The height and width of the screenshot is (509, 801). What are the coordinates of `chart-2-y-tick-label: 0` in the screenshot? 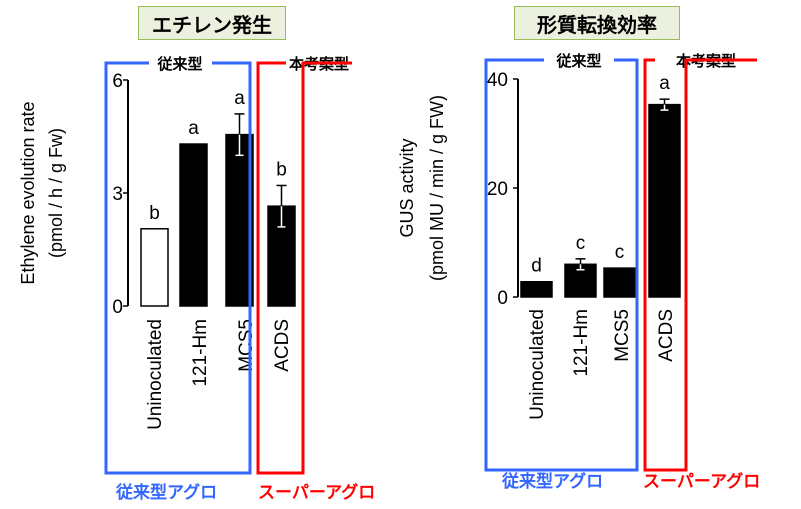 It's located at (502, 298).